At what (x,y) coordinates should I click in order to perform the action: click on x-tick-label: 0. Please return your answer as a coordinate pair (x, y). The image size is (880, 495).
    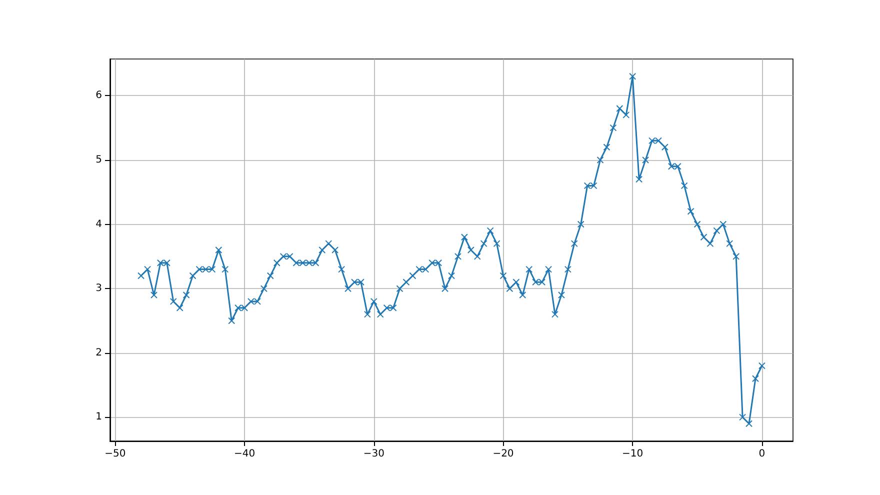
    Looking at the image, I should click on (762, 454).